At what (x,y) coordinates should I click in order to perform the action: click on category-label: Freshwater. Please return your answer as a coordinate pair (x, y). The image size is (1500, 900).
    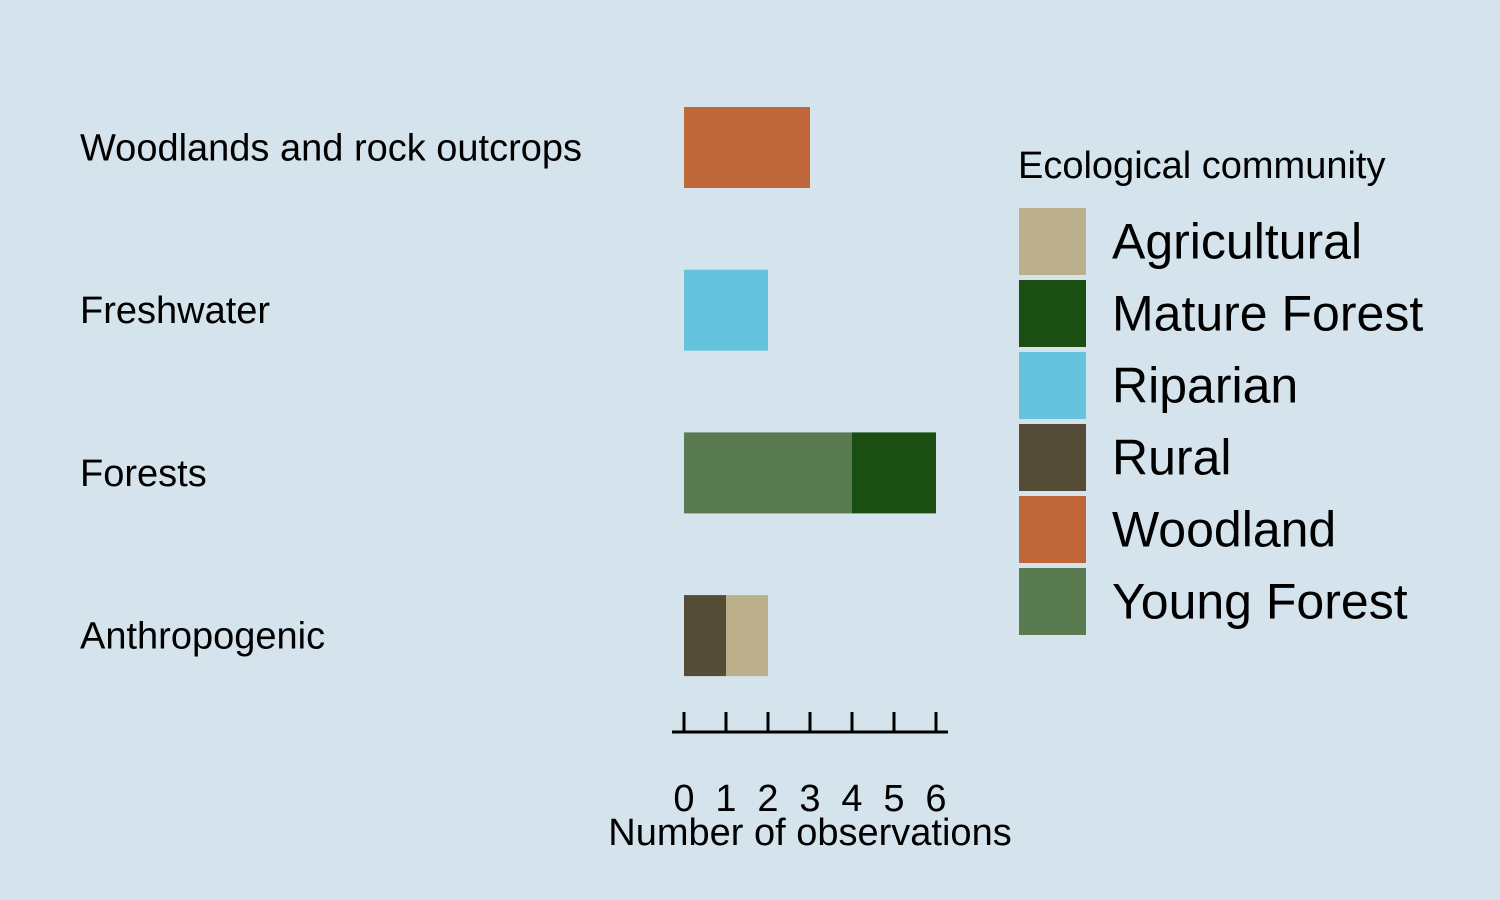
    Looking at the image, I should click on (175, 311).